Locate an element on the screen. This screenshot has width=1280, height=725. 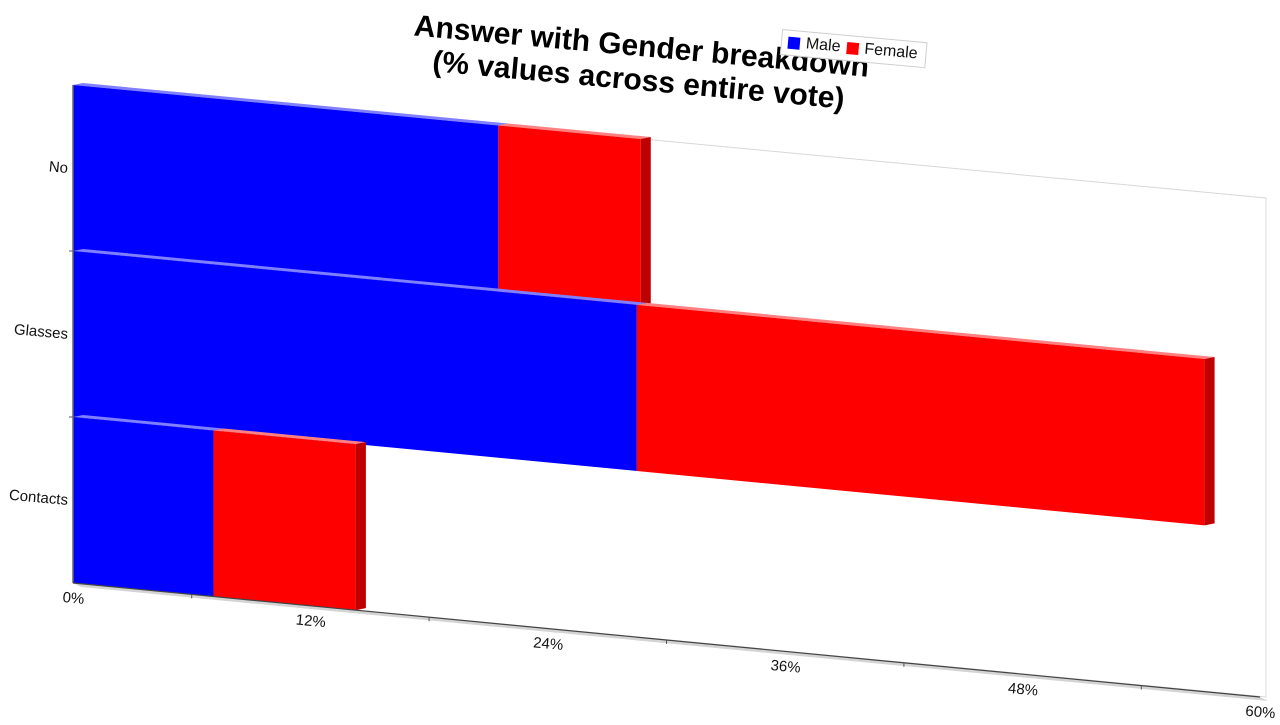
x-tick-label: 24% is located at coordinates (547, 644).